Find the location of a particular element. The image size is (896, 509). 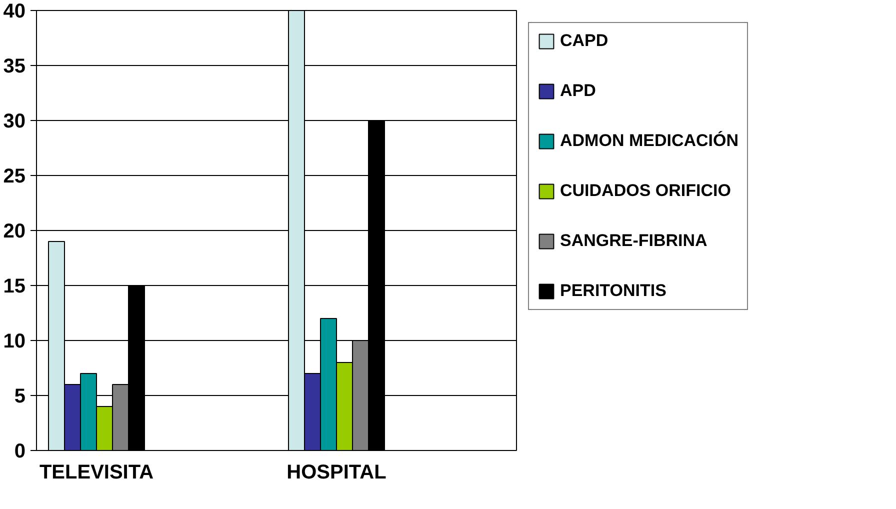

legend-label: APD is located at coordinates (578, 91).